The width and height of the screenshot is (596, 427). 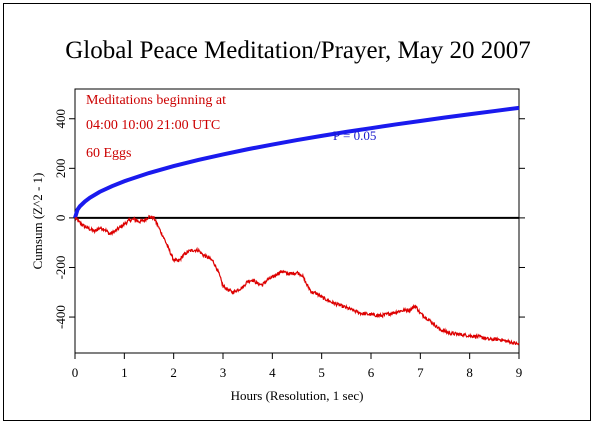 What do you see at coordinates (297, 395) in the screenshot?
I see `x-axis-label: Hours (Resolution, 1 sec)` at bounding box center [297, 395].